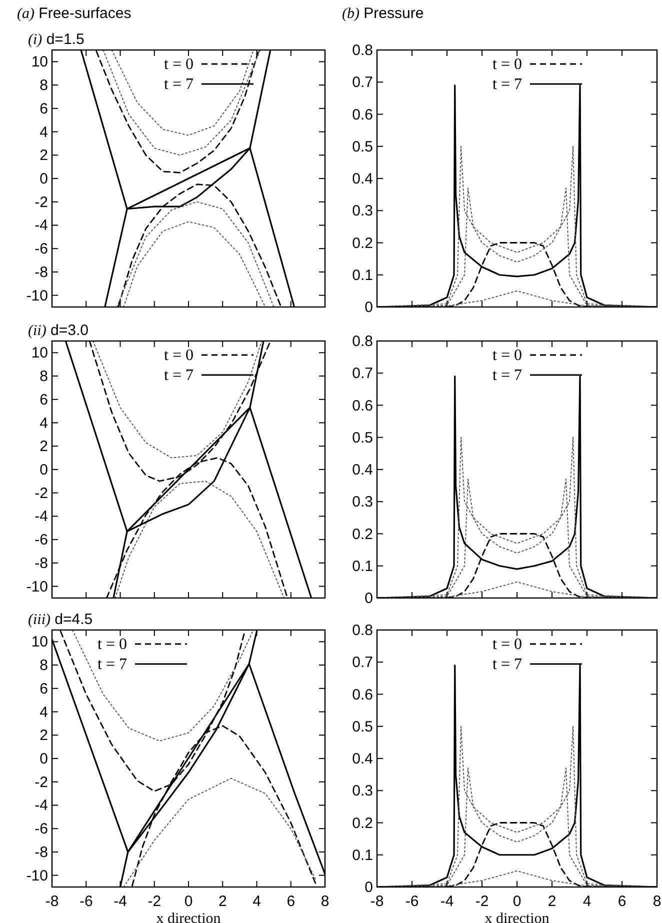  What do you see at coordinates (56, 39) in the screenshot?
I see `chart-subtitle: (i) d=1.5` at bounding box center [56, 39].